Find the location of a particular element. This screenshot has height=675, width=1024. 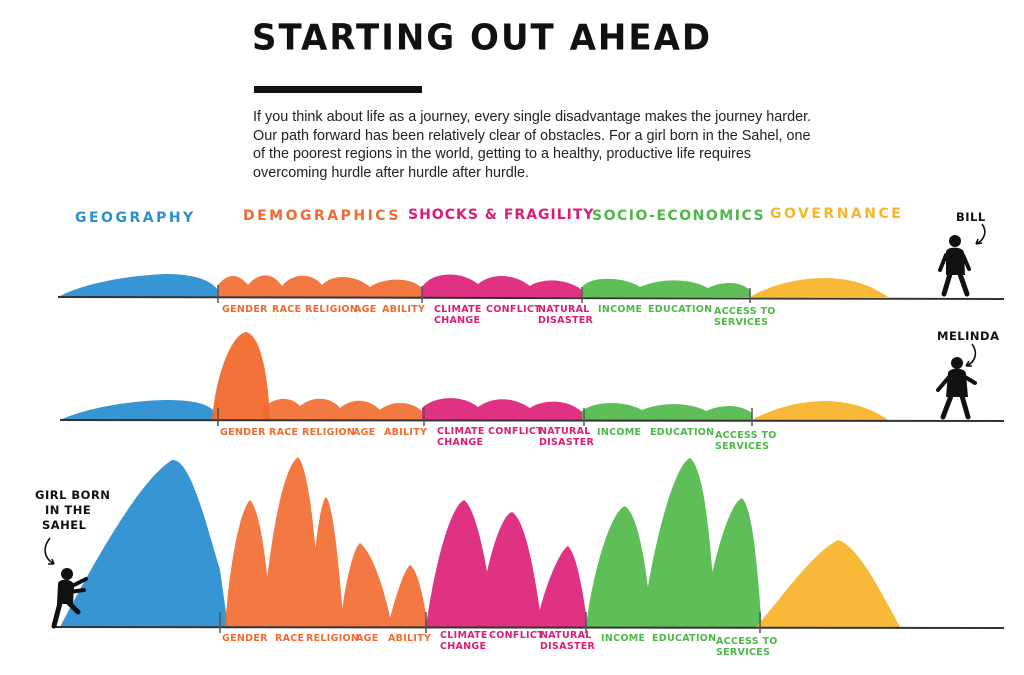

title-underline is located at coordinates (338, 89).